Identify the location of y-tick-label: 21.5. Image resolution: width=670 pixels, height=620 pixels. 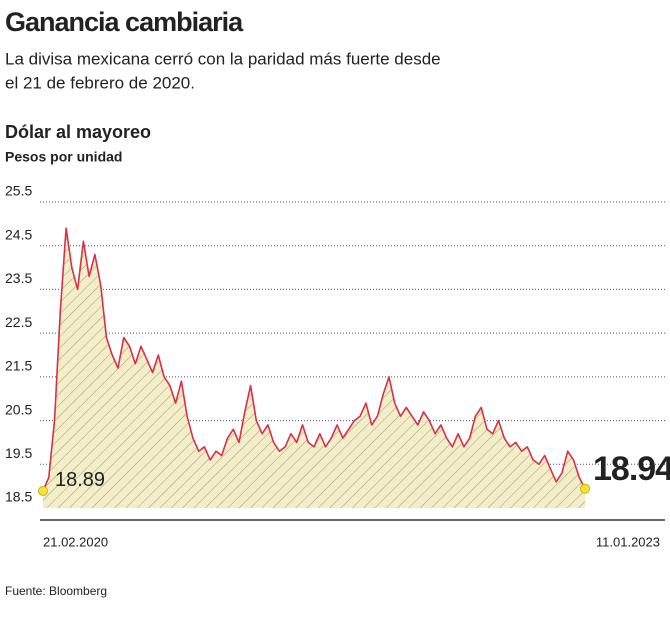
(18, 366).